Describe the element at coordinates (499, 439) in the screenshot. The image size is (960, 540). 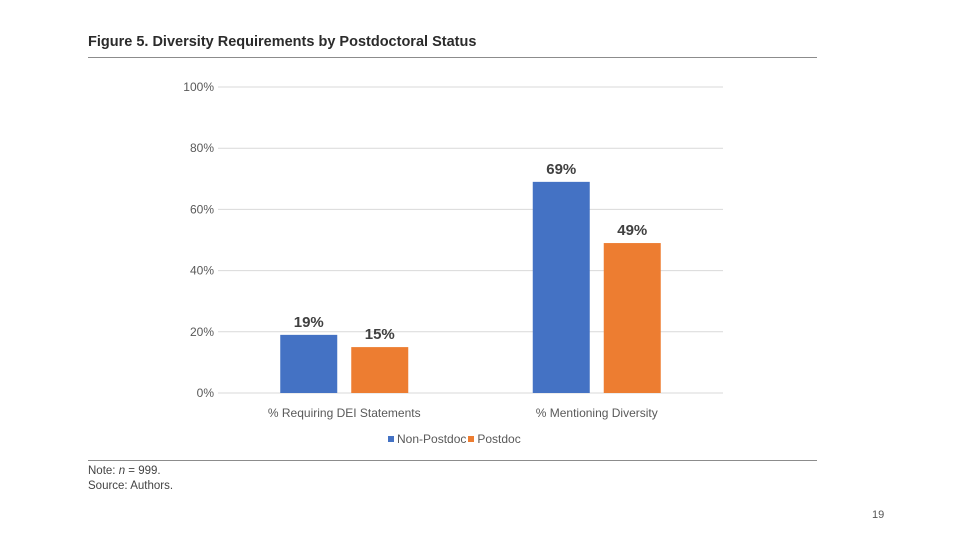
I see `legend-label-postdoc: Postdoc` at that location.